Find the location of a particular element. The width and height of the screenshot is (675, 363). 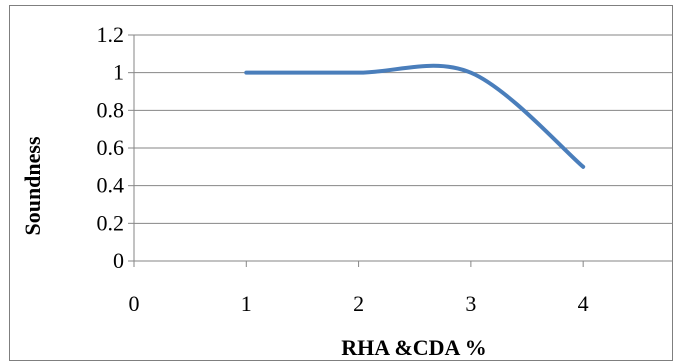

y-axis-title: Soundness is located at coordinates (32, 186).